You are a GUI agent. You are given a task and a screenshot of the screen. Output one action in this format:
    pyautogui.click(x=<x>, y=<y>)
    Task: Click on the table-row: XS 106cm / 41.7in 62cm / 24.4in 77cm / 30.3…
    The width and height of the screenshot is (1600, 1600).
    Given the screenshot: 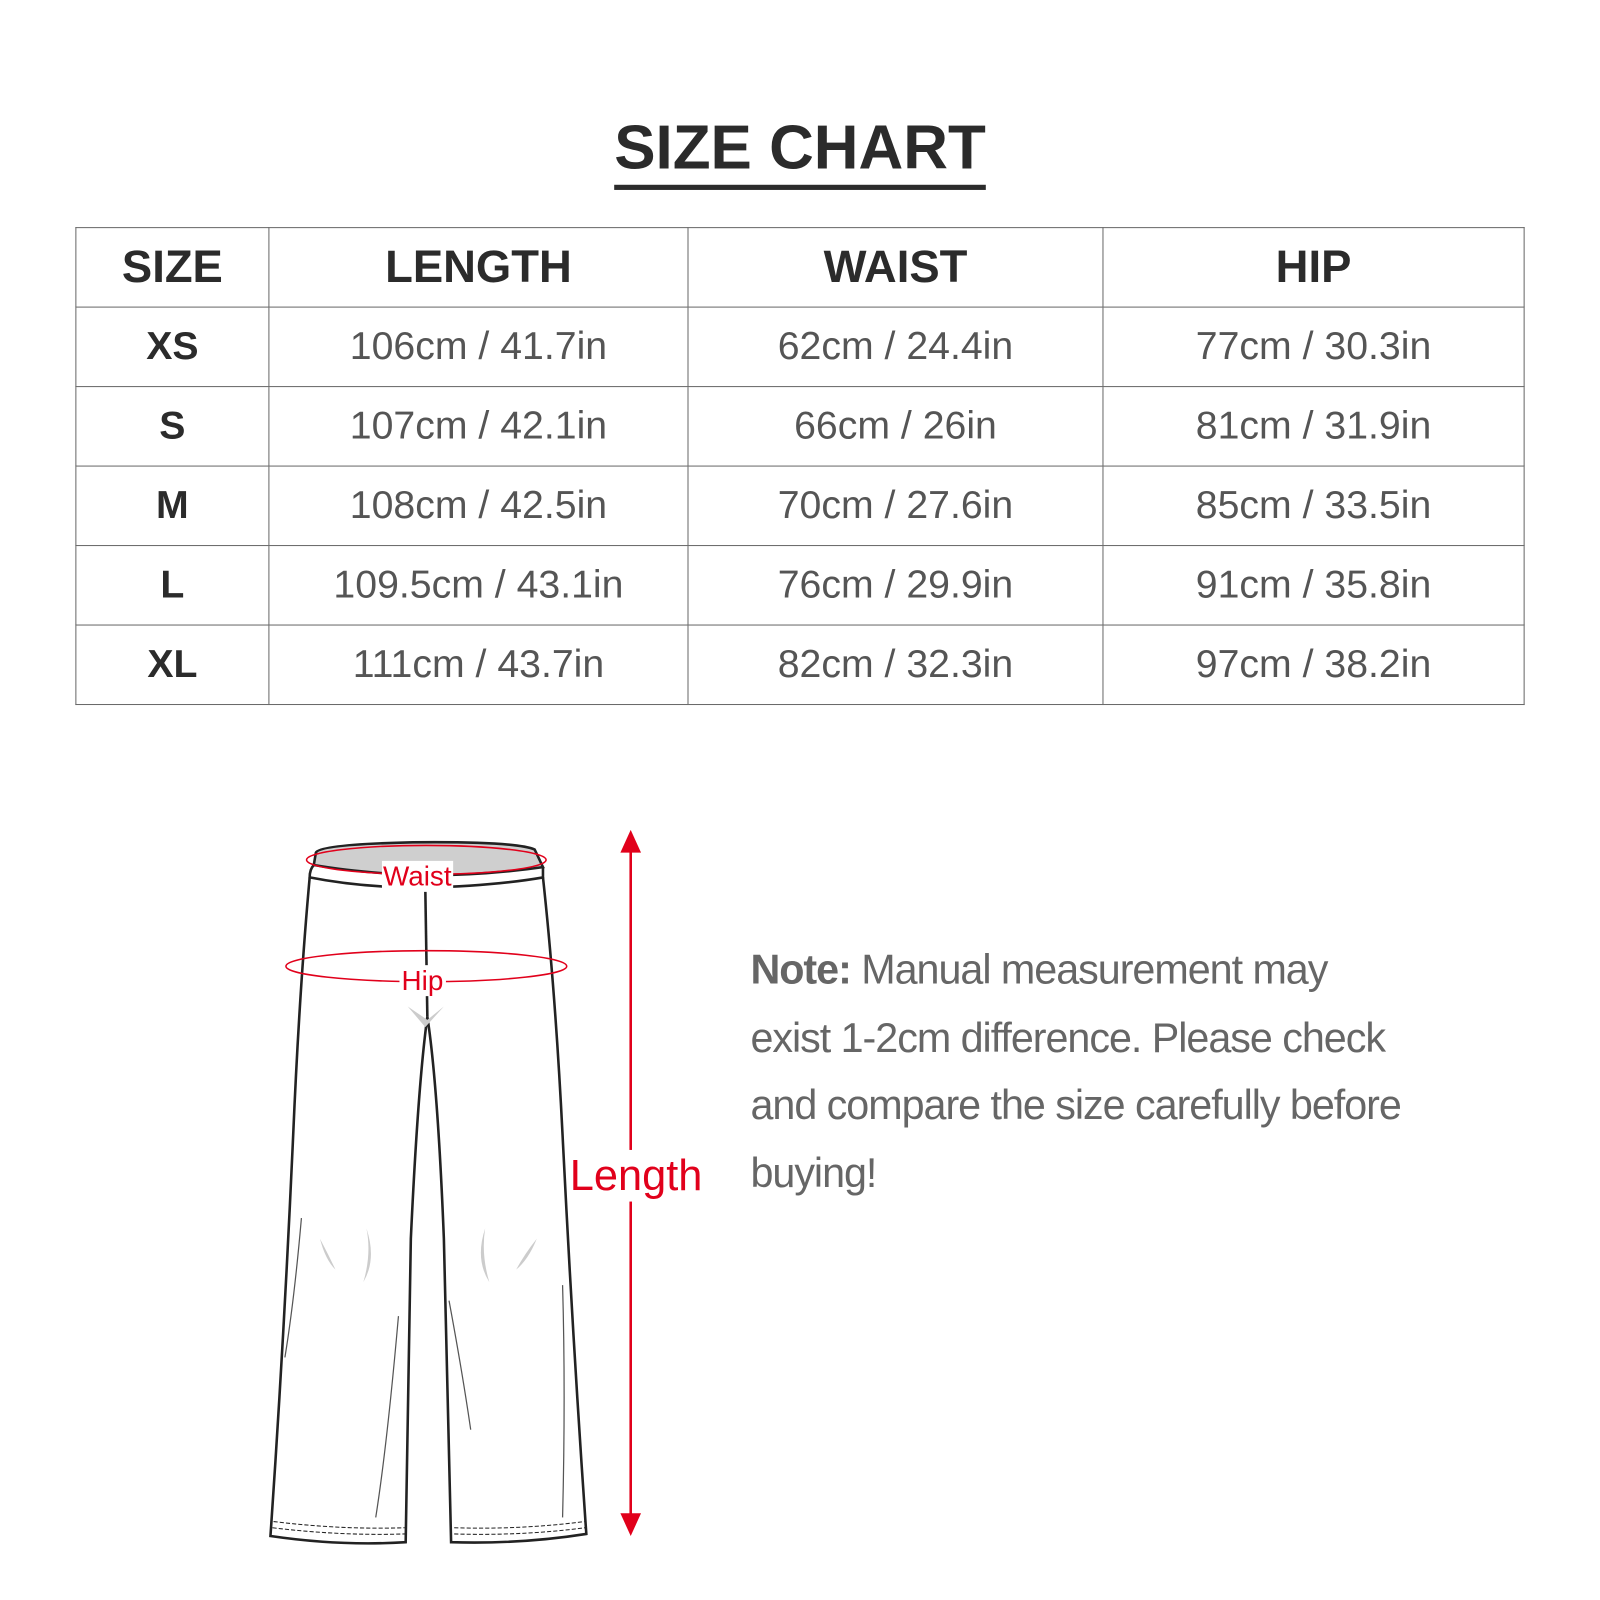 What is the action you would take?
    pyautogui.click(x=800, y=347)
    